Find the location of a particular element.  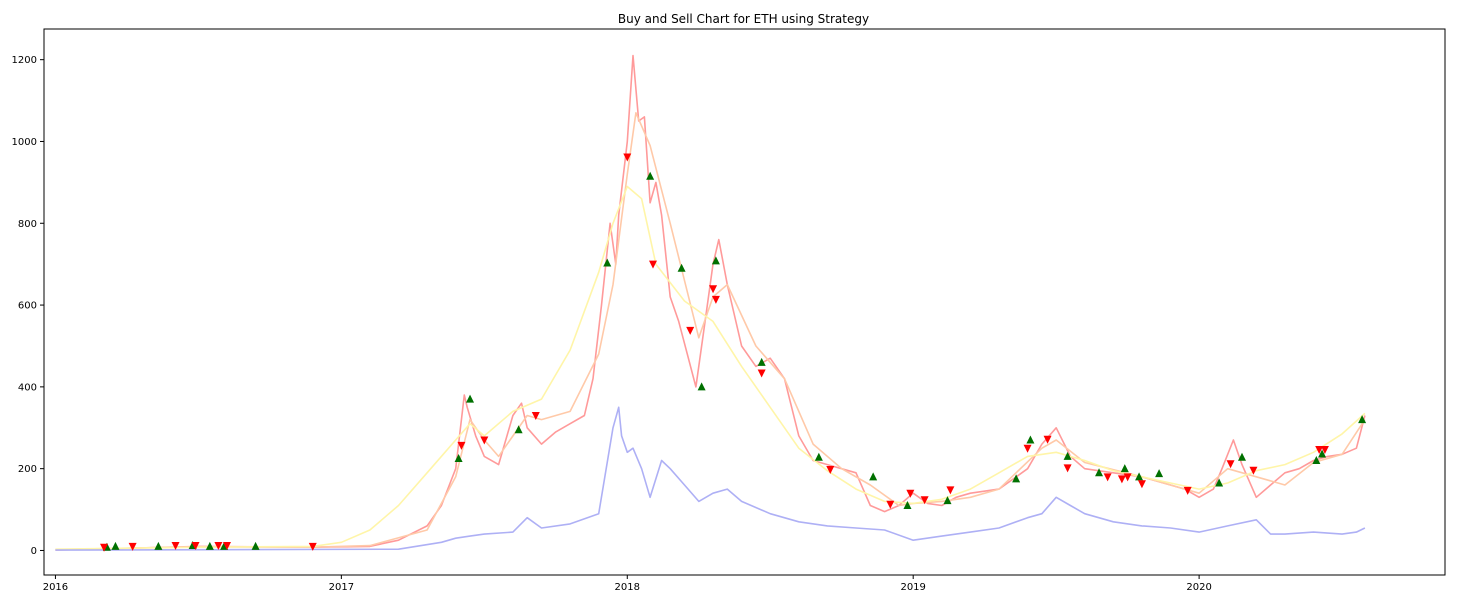

y-tick-label: 600 is located at coordinates (27, 306).